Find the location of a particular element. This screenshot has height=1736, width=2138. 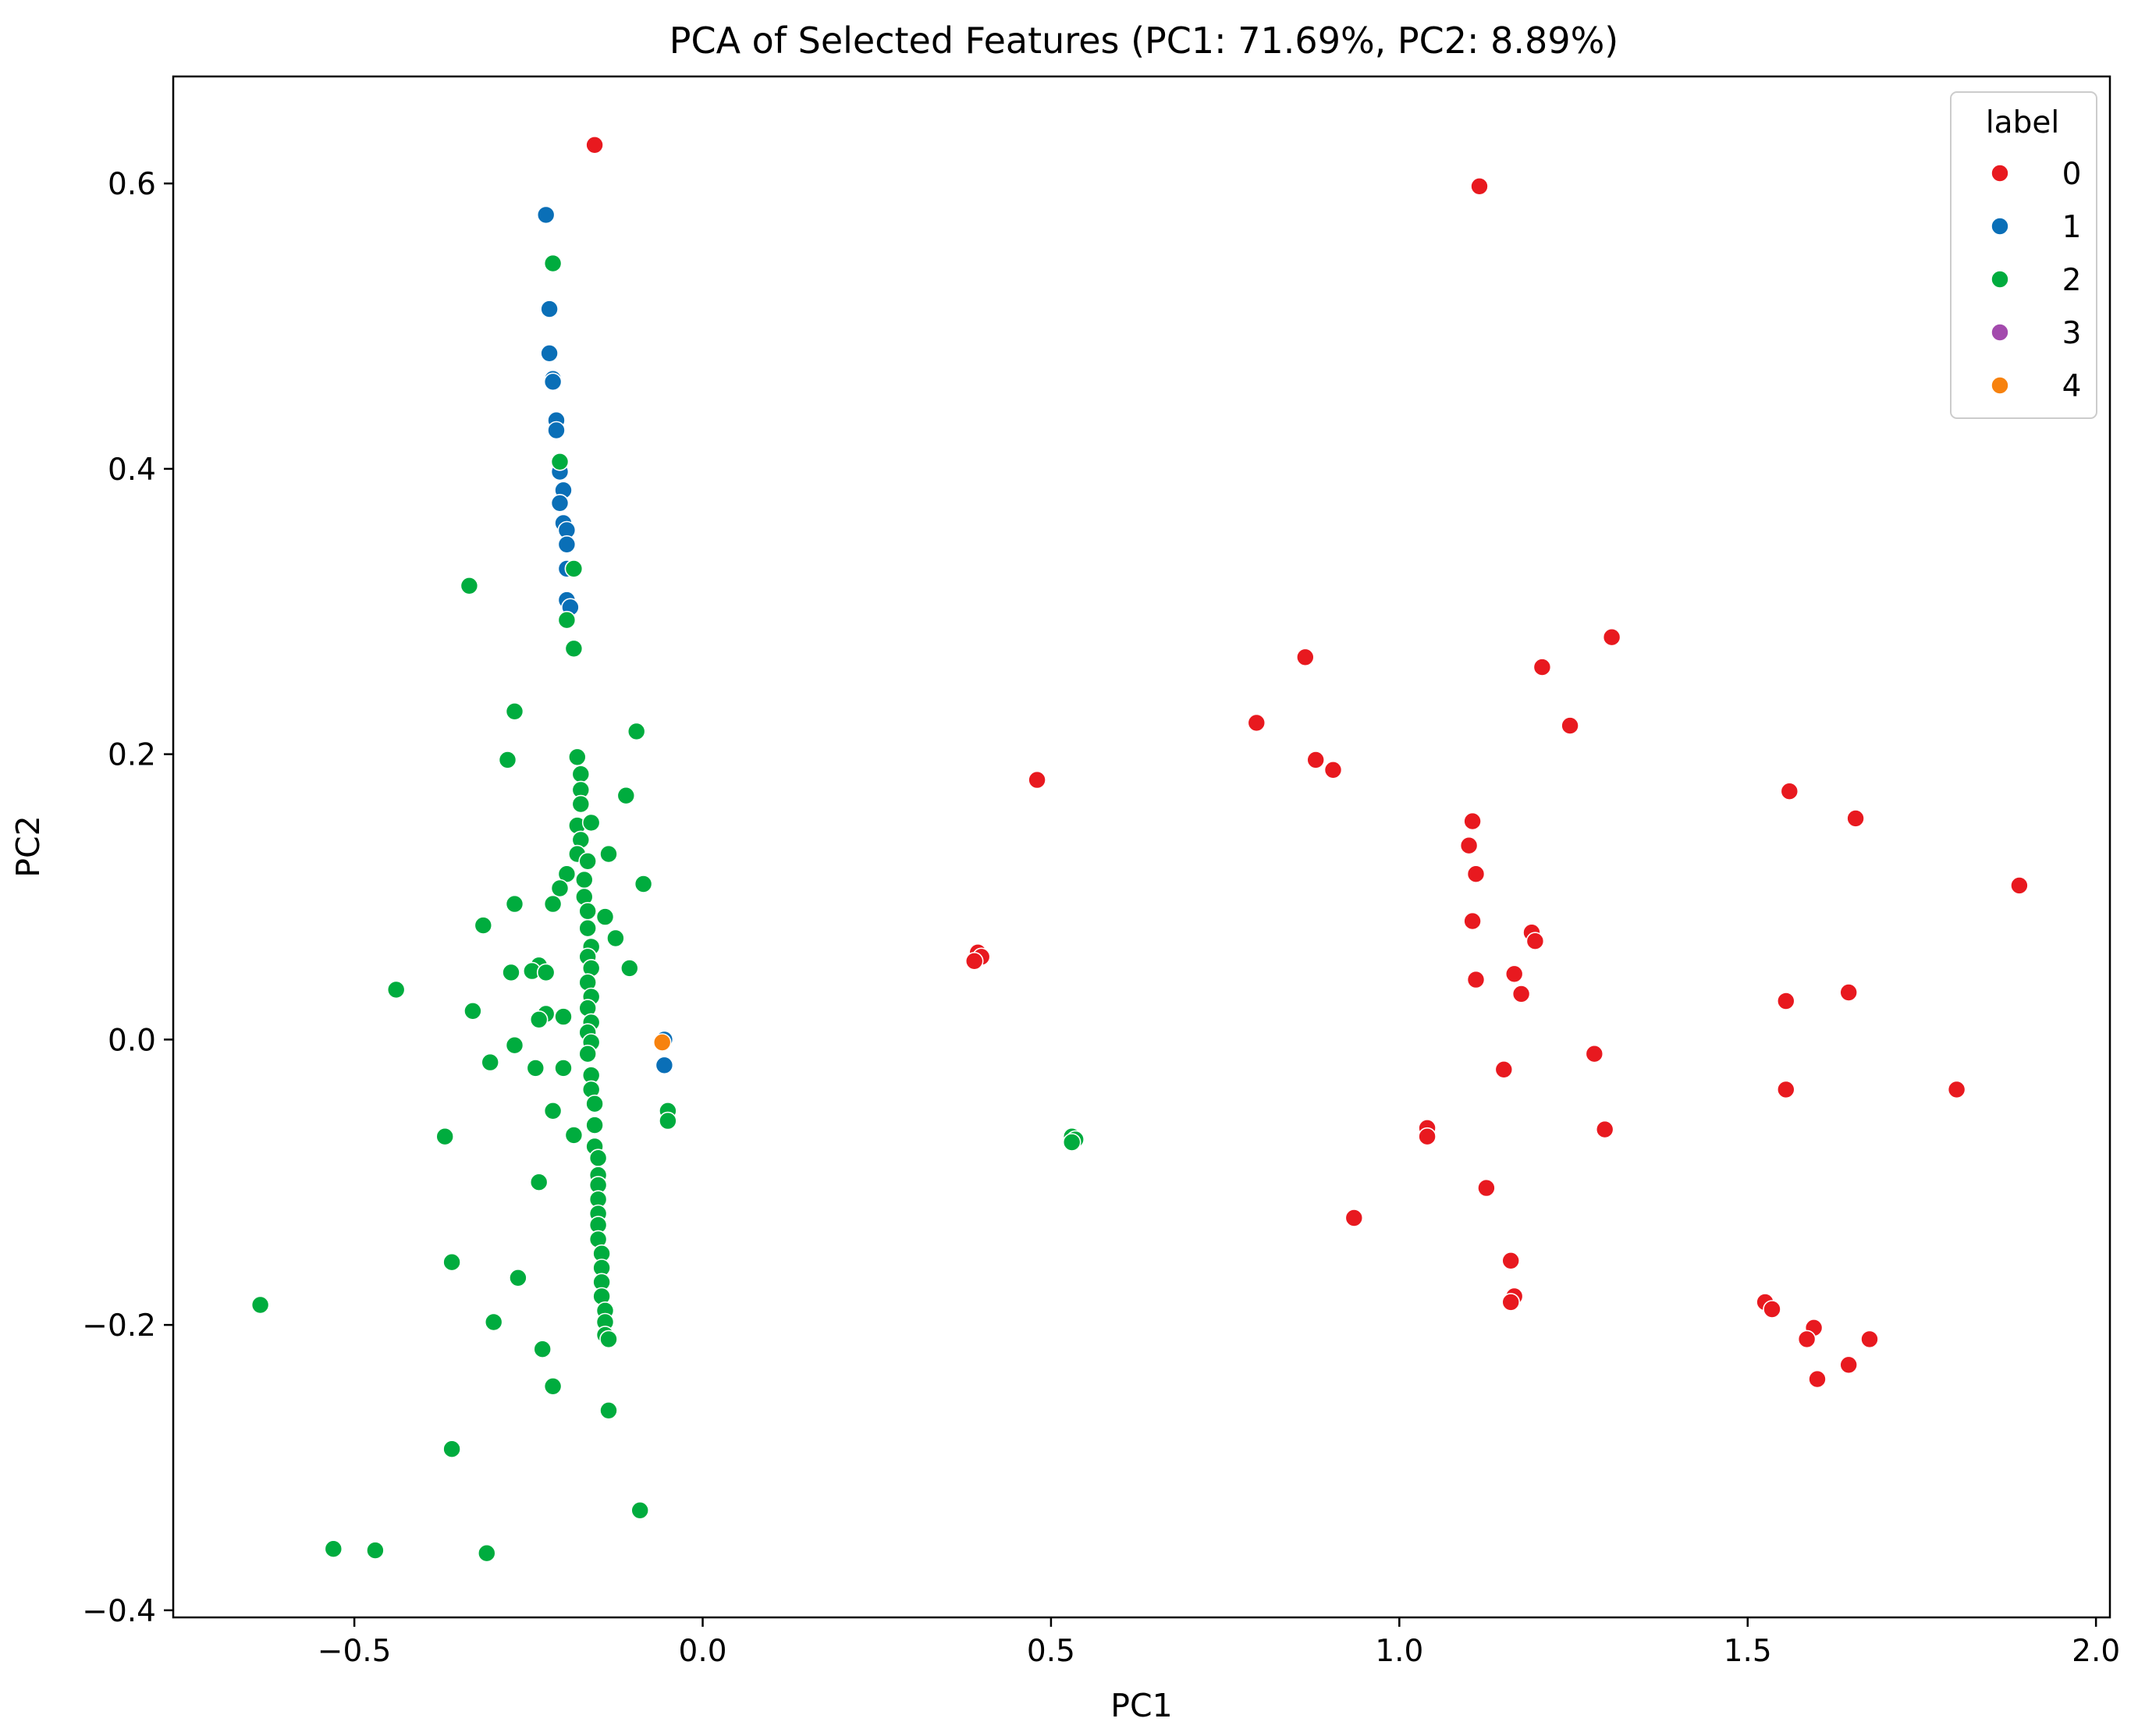

legend-box is located at coordinates (2023, 255).